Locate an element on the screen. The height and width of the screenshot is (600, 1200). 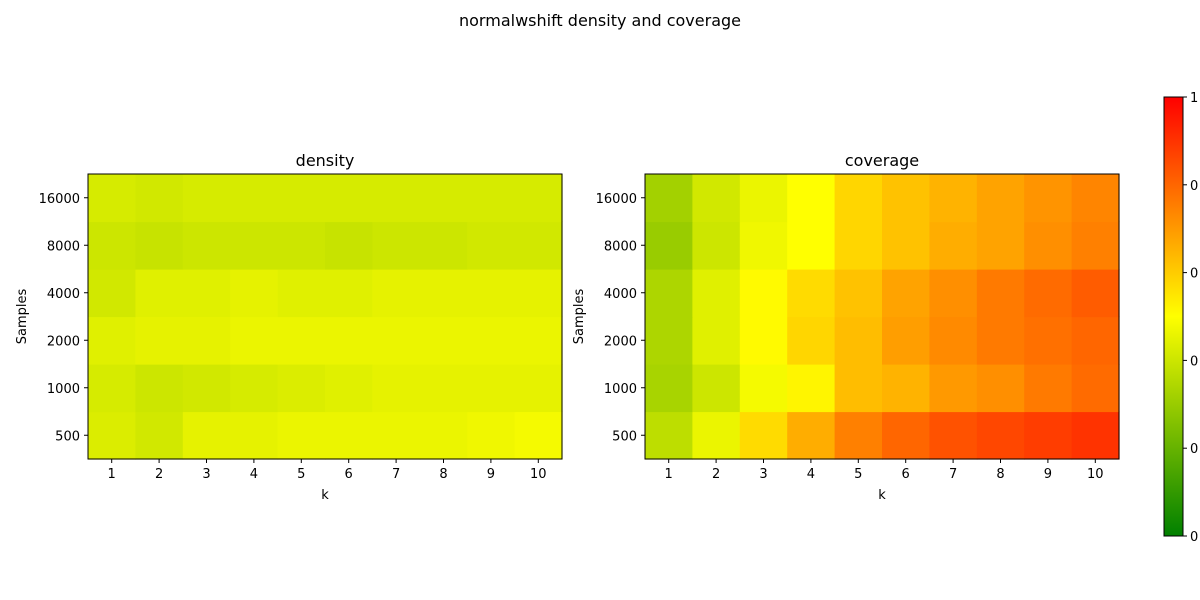
y-tick-label: 2000 is located at coordinates (620, 341).